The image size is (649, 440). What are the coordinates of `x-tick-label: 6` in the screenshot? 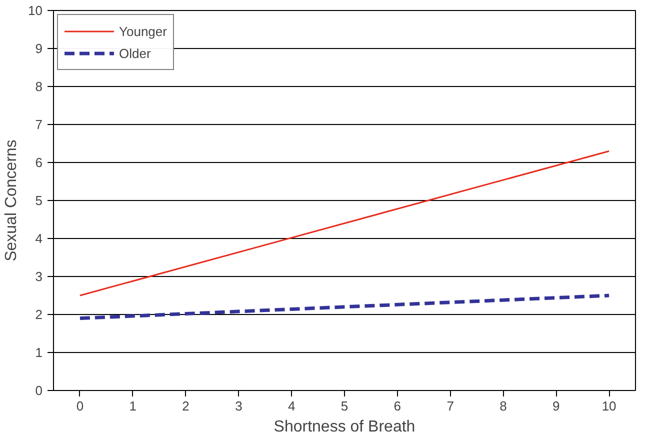 It's located at (398, 406).